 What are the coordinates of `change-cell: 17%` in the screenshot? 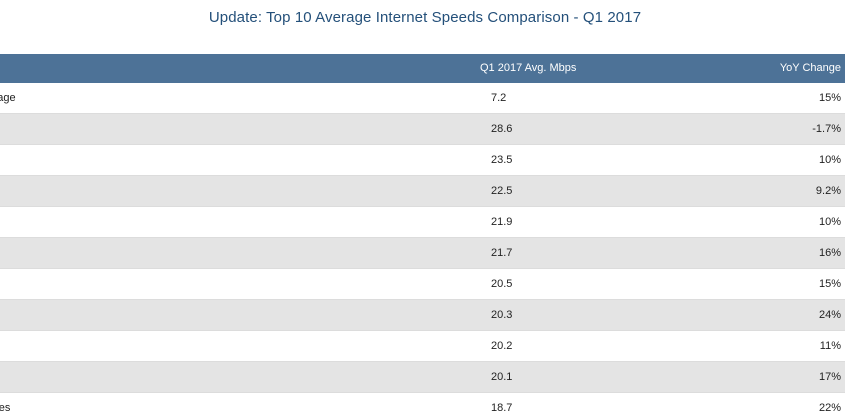 It's located at (829, 377).